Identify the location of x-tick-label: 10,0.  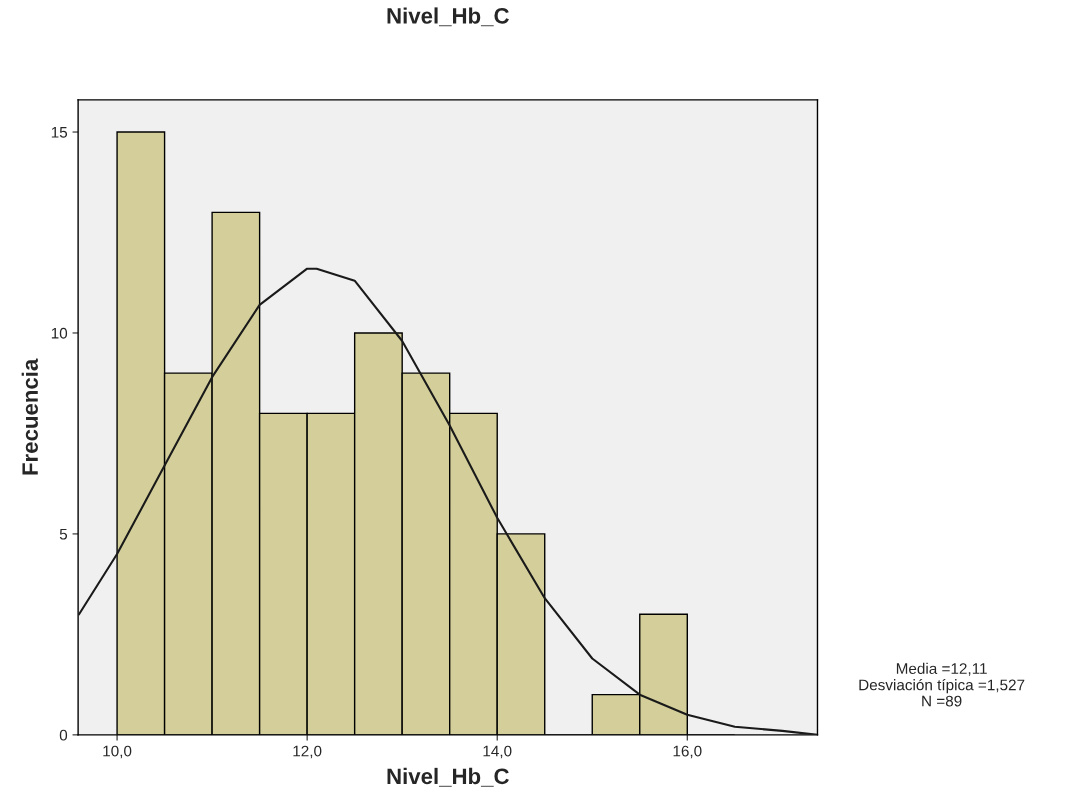
(117, 752).